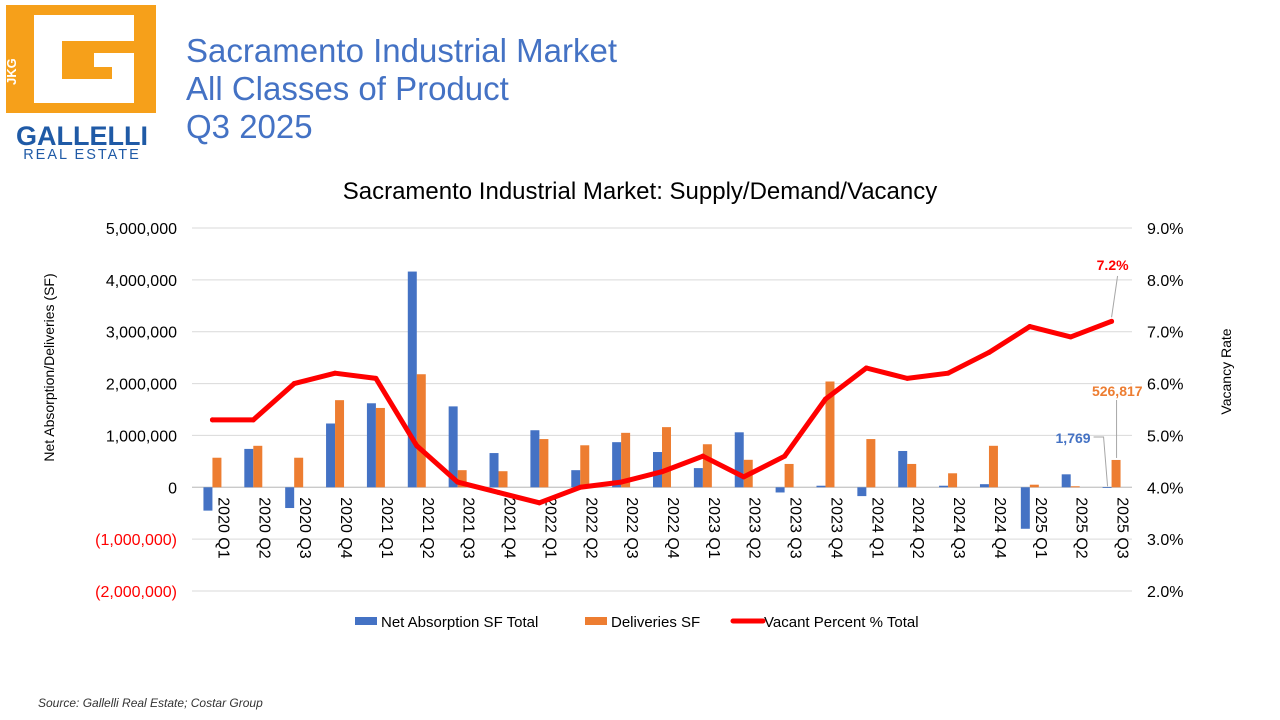 This screenshot has width=1280, height=720. What do you see at coordinates (347, 88) in the screenshot?
I see `page-title-line-2: All Classes of Product` at bounding box center [347, 88].